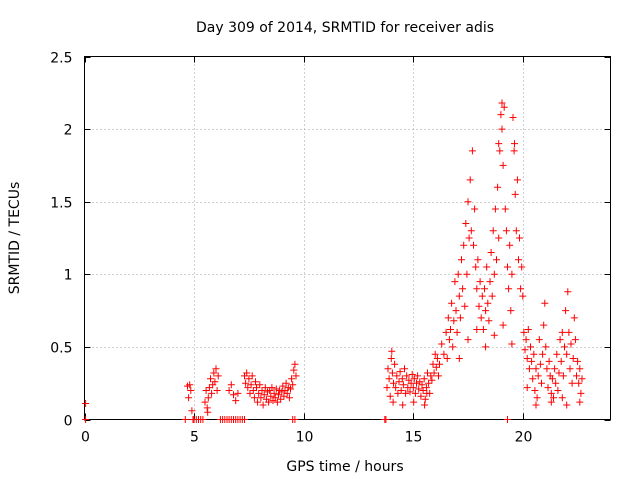  What do you see at coordinates (61, 349) in the screenshot?
I see `y-tick-label: 0.5` at bounding box center [61, 349].